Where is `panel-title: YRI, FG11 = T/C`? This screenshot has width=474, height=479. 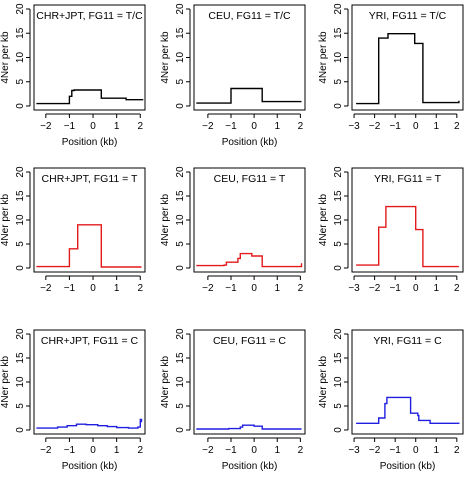 panel-title: YRI, FG11 = T/C is located at coordinates (408, 16).